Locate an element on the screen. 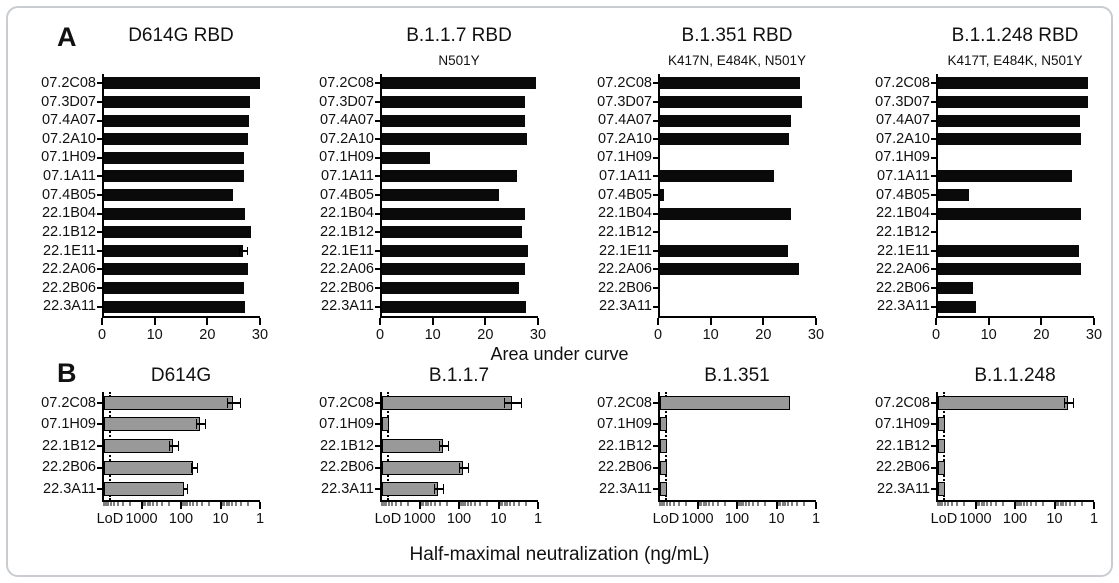 Image resolution: width=1119 pixels, height=583 pixels. chart-row: 07.4A07 is located at coordinates (711, 120).